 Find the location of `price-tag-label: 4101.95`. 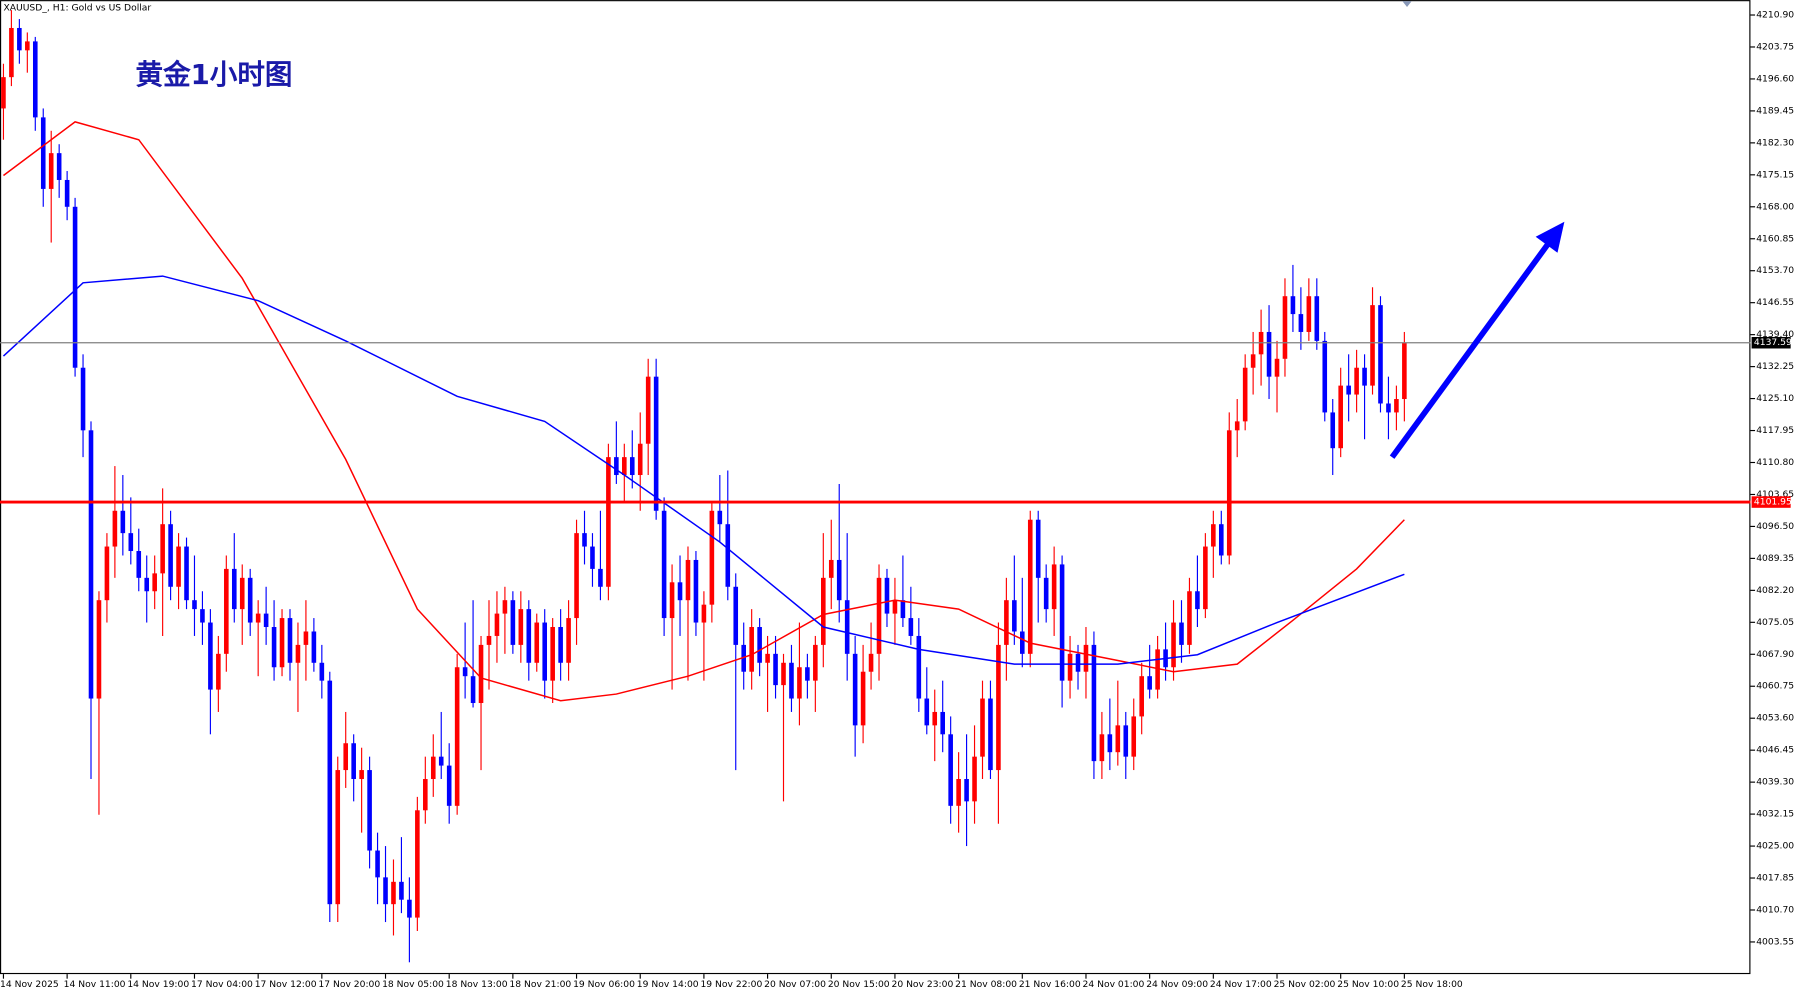

price-tag-label: 4101.95 is located at coordinates (1773, 502).